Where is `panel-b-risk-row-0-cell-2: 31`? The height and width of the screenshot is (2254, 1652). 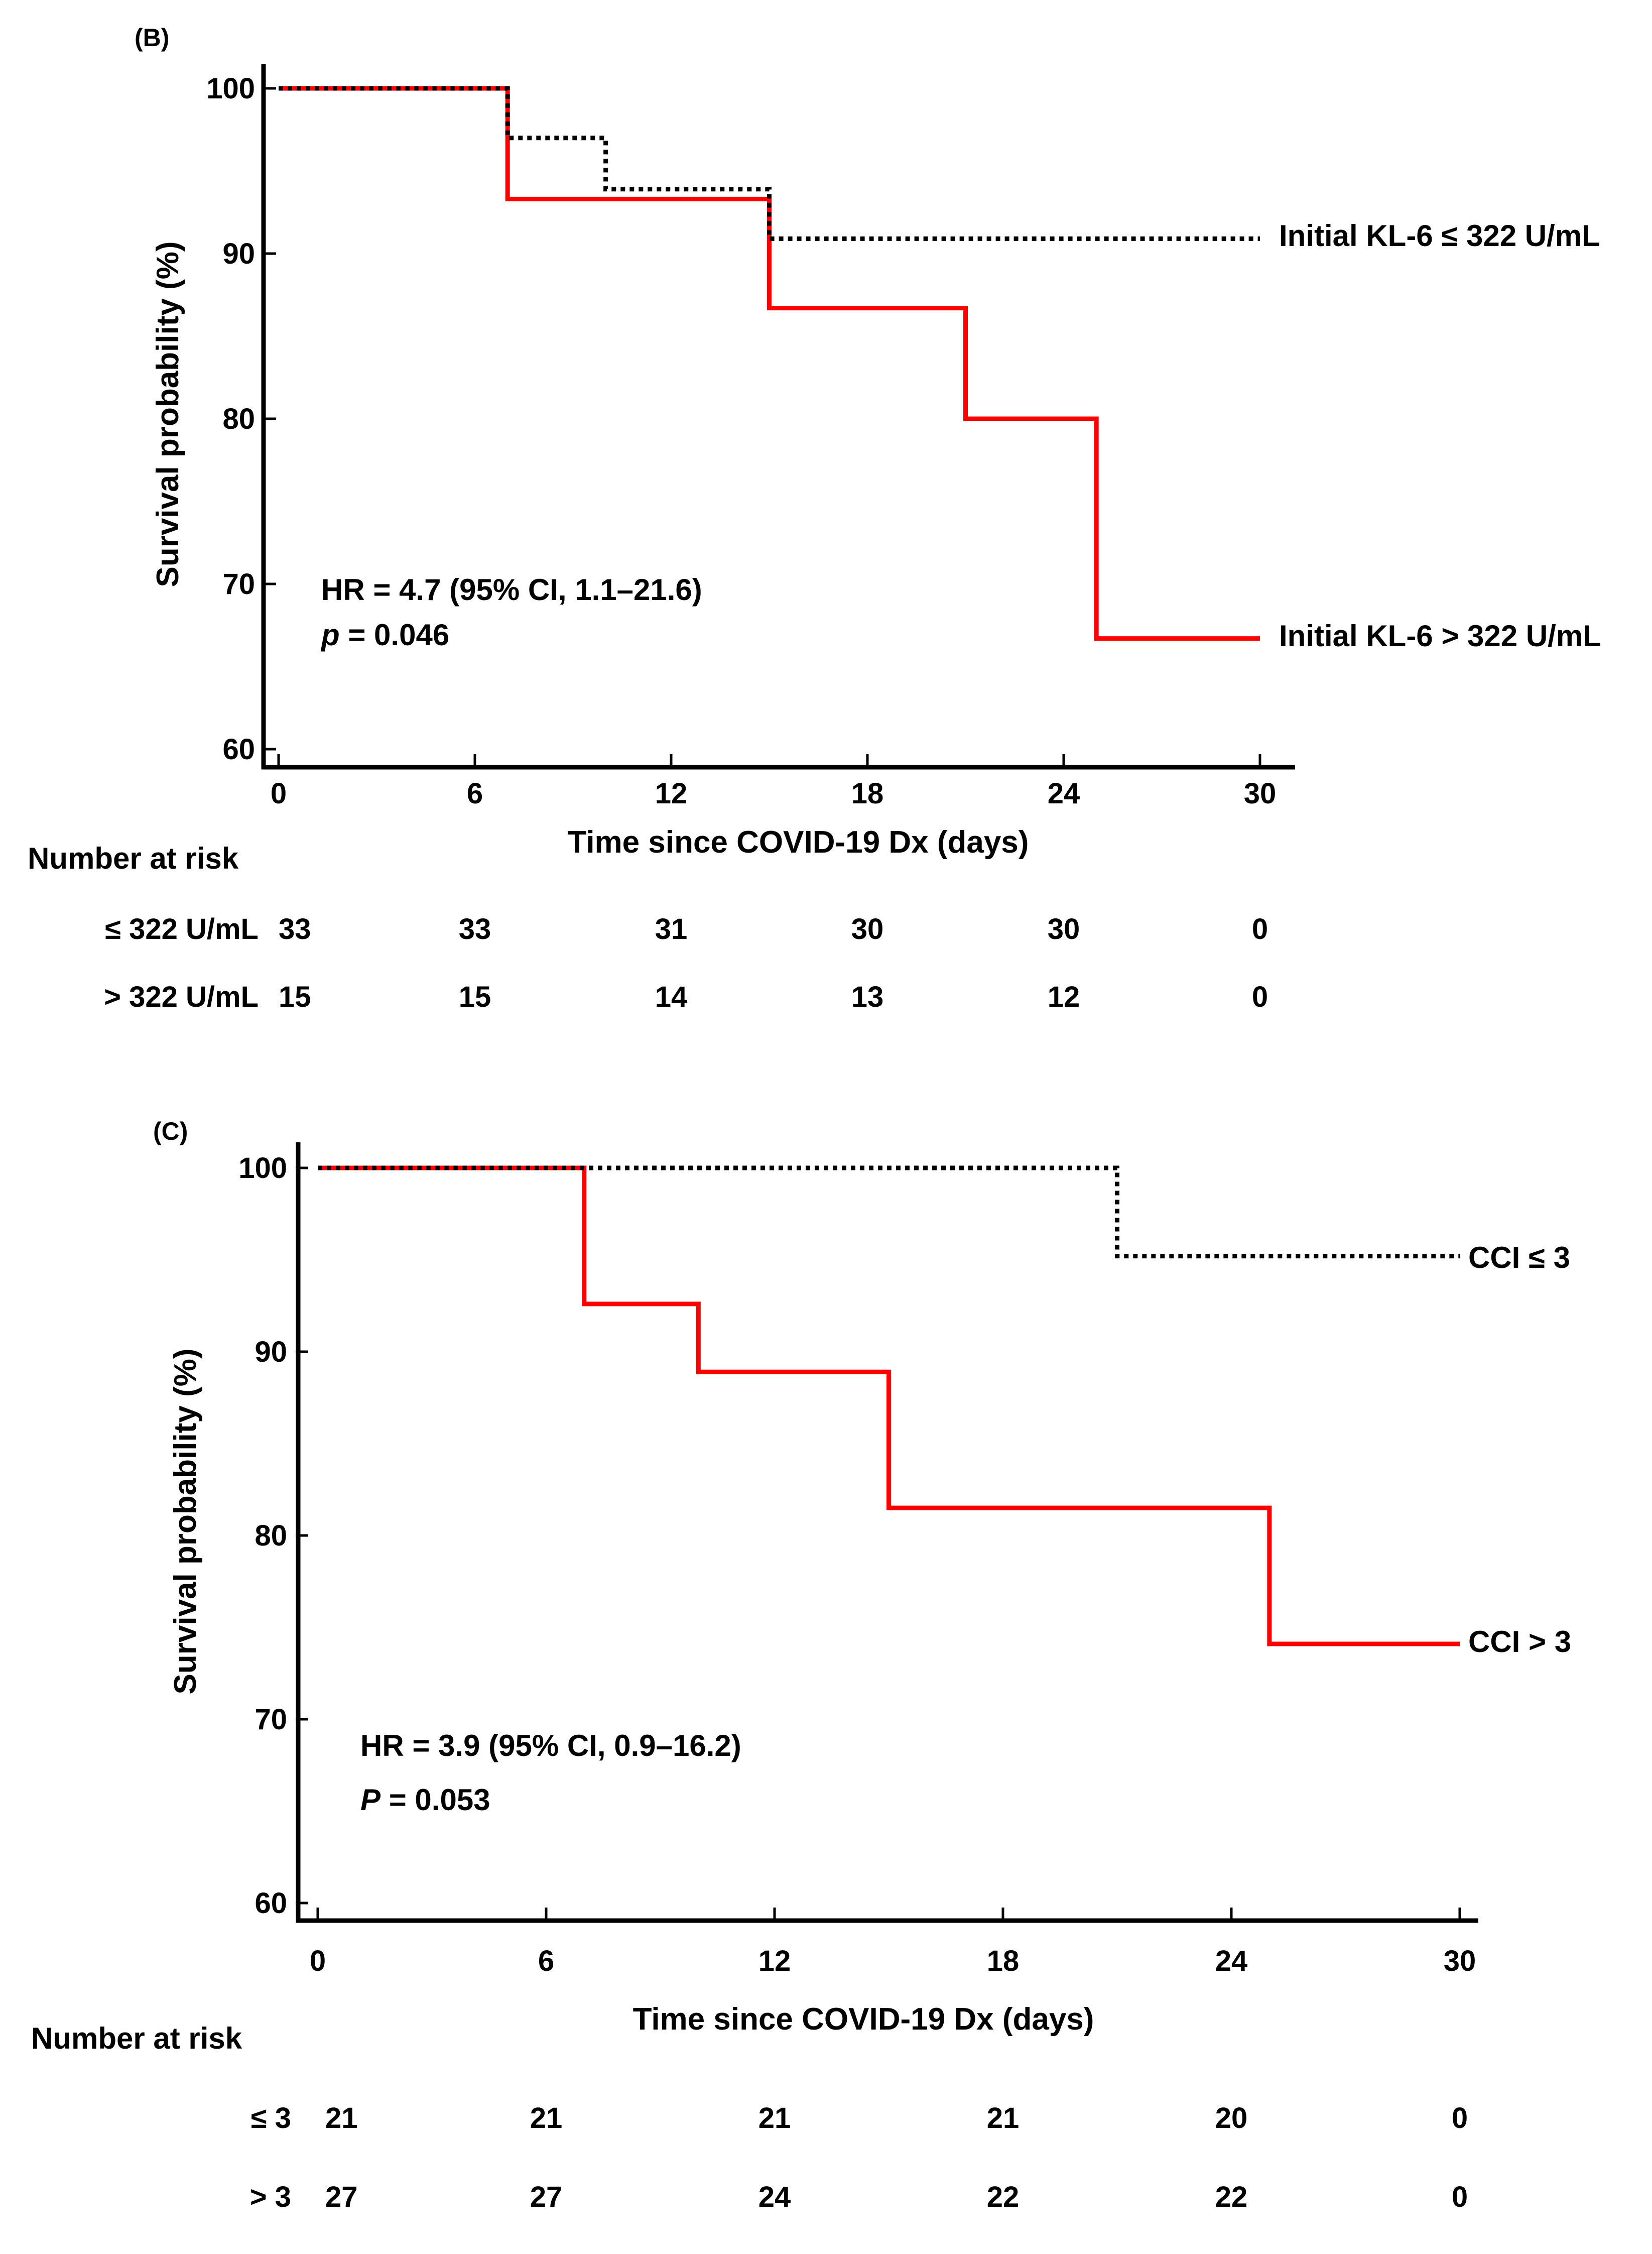 panel-b-risk-row-0-cell-2: 31 is located at coordinates (671, 929).